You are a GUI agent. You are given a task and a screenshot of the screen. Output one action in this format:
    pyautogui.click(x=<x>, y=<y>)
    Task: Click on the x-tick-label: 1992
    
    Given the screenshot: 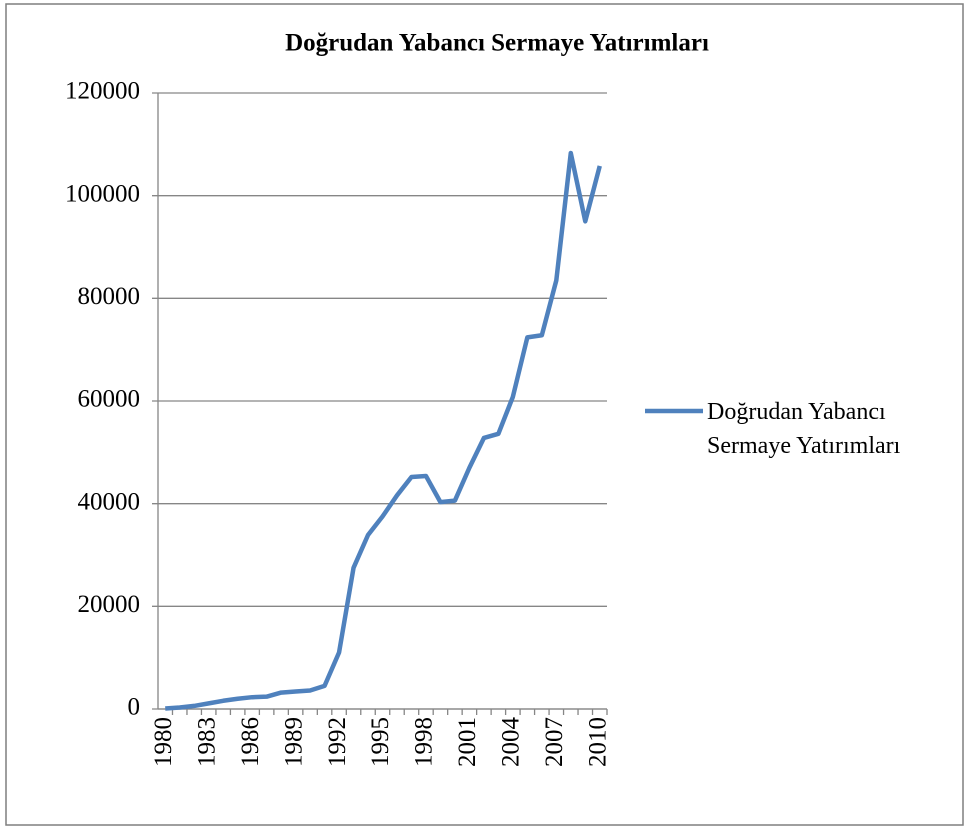 What is the action you would take?
    pyautogui.click(x=337, y=742)
    